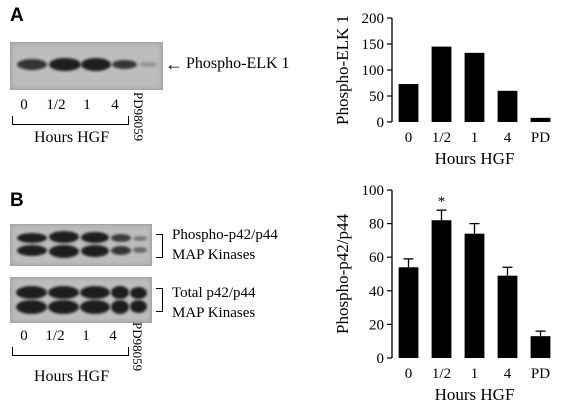 The height and width of the screenshot is (410, 564). What do you see at coordinates (442, 202) in the screenshot?
I see `significance-marker: *` at bounding box center [442, 202].